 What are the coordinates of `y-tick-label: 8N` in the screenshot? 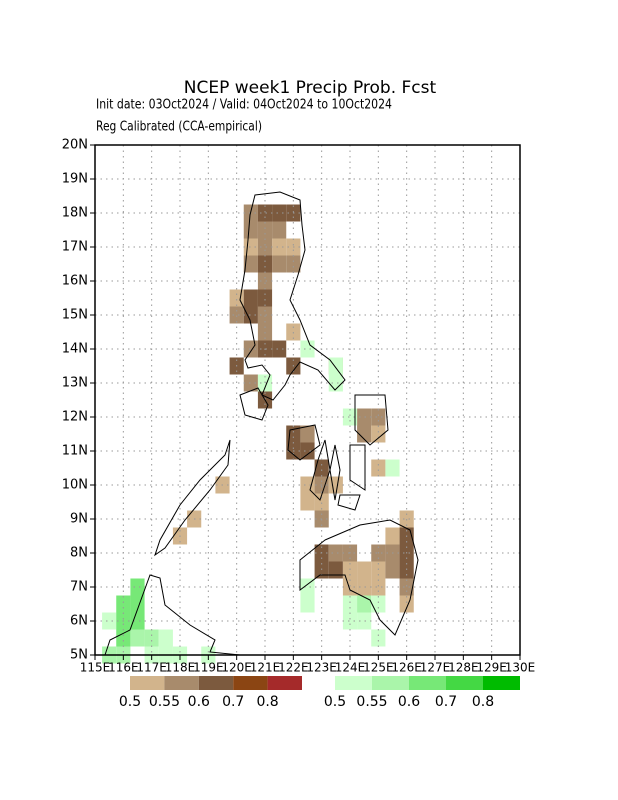 It's located at (79, 553).